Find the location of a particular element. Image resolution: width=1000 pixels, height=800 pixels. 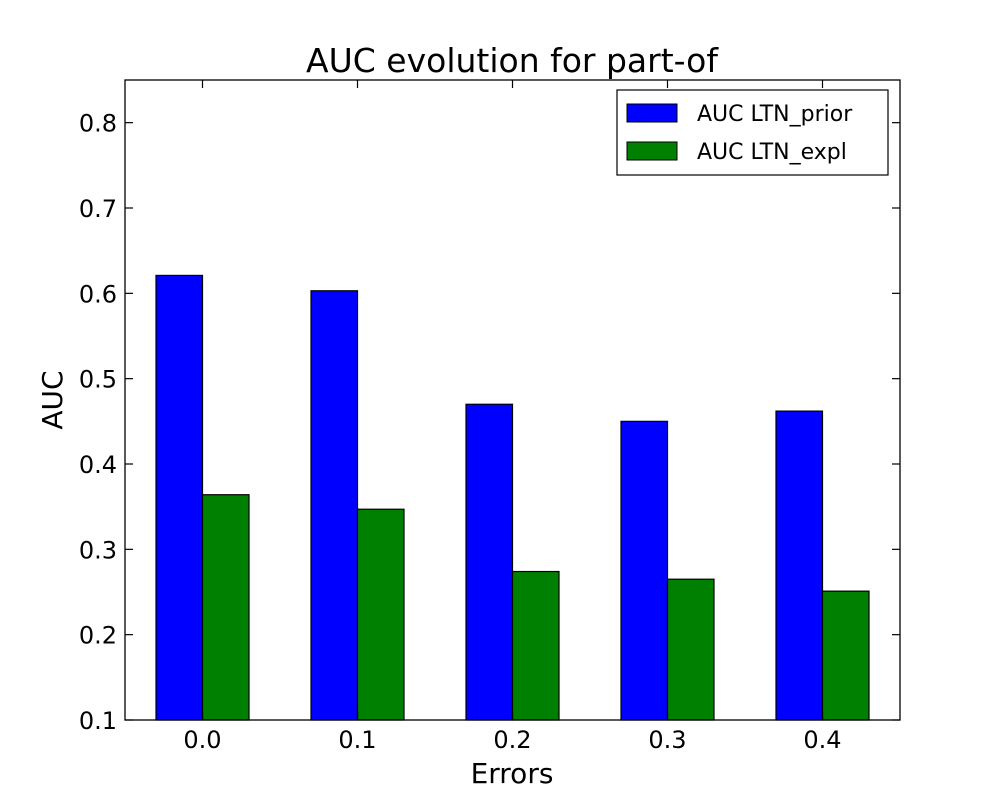

y-tick-label-3: 0.4 is located at coordinates (98, 465).